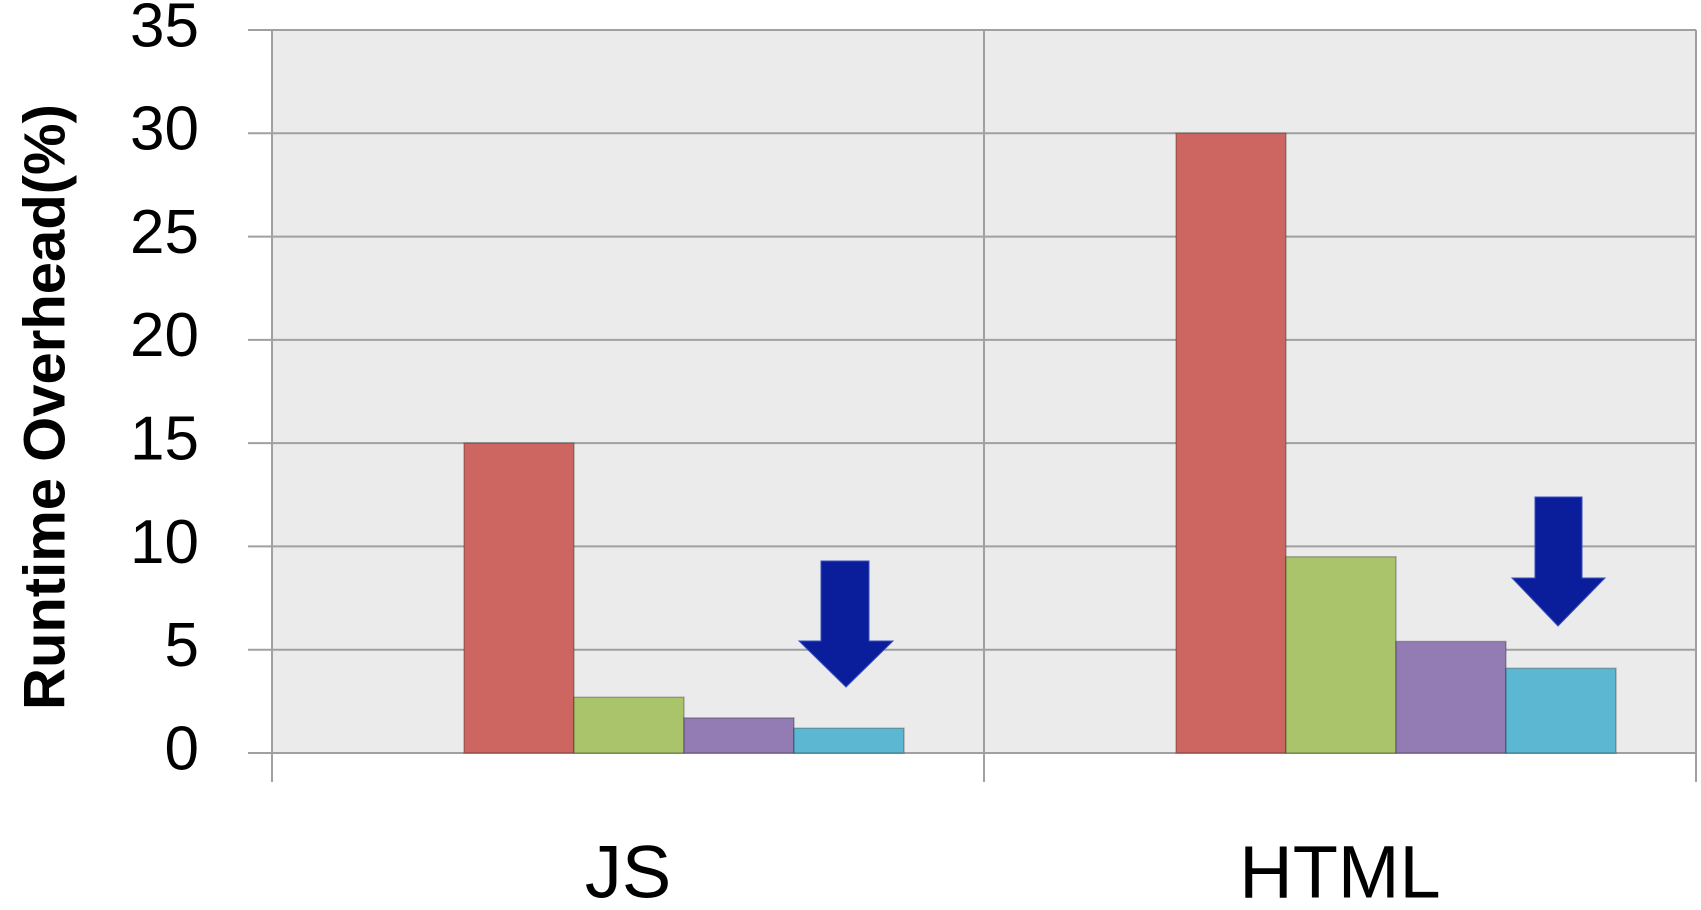 The image size is (1701, 910). Describe the element at coordinates (164, 129) in the screenshot. I see `y-tick-label: 30` at that location.